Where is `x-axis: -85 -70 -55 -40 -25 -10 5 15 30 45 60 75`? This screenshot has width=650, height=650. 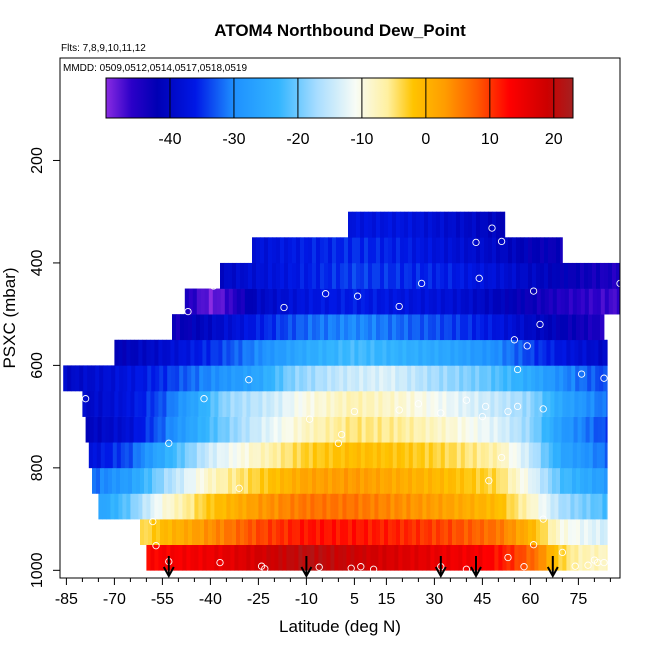
x-axis: -85 -70 -55 -40 -25 -10 5 15 30 45 60 75 is located at coordinates (333, 593).